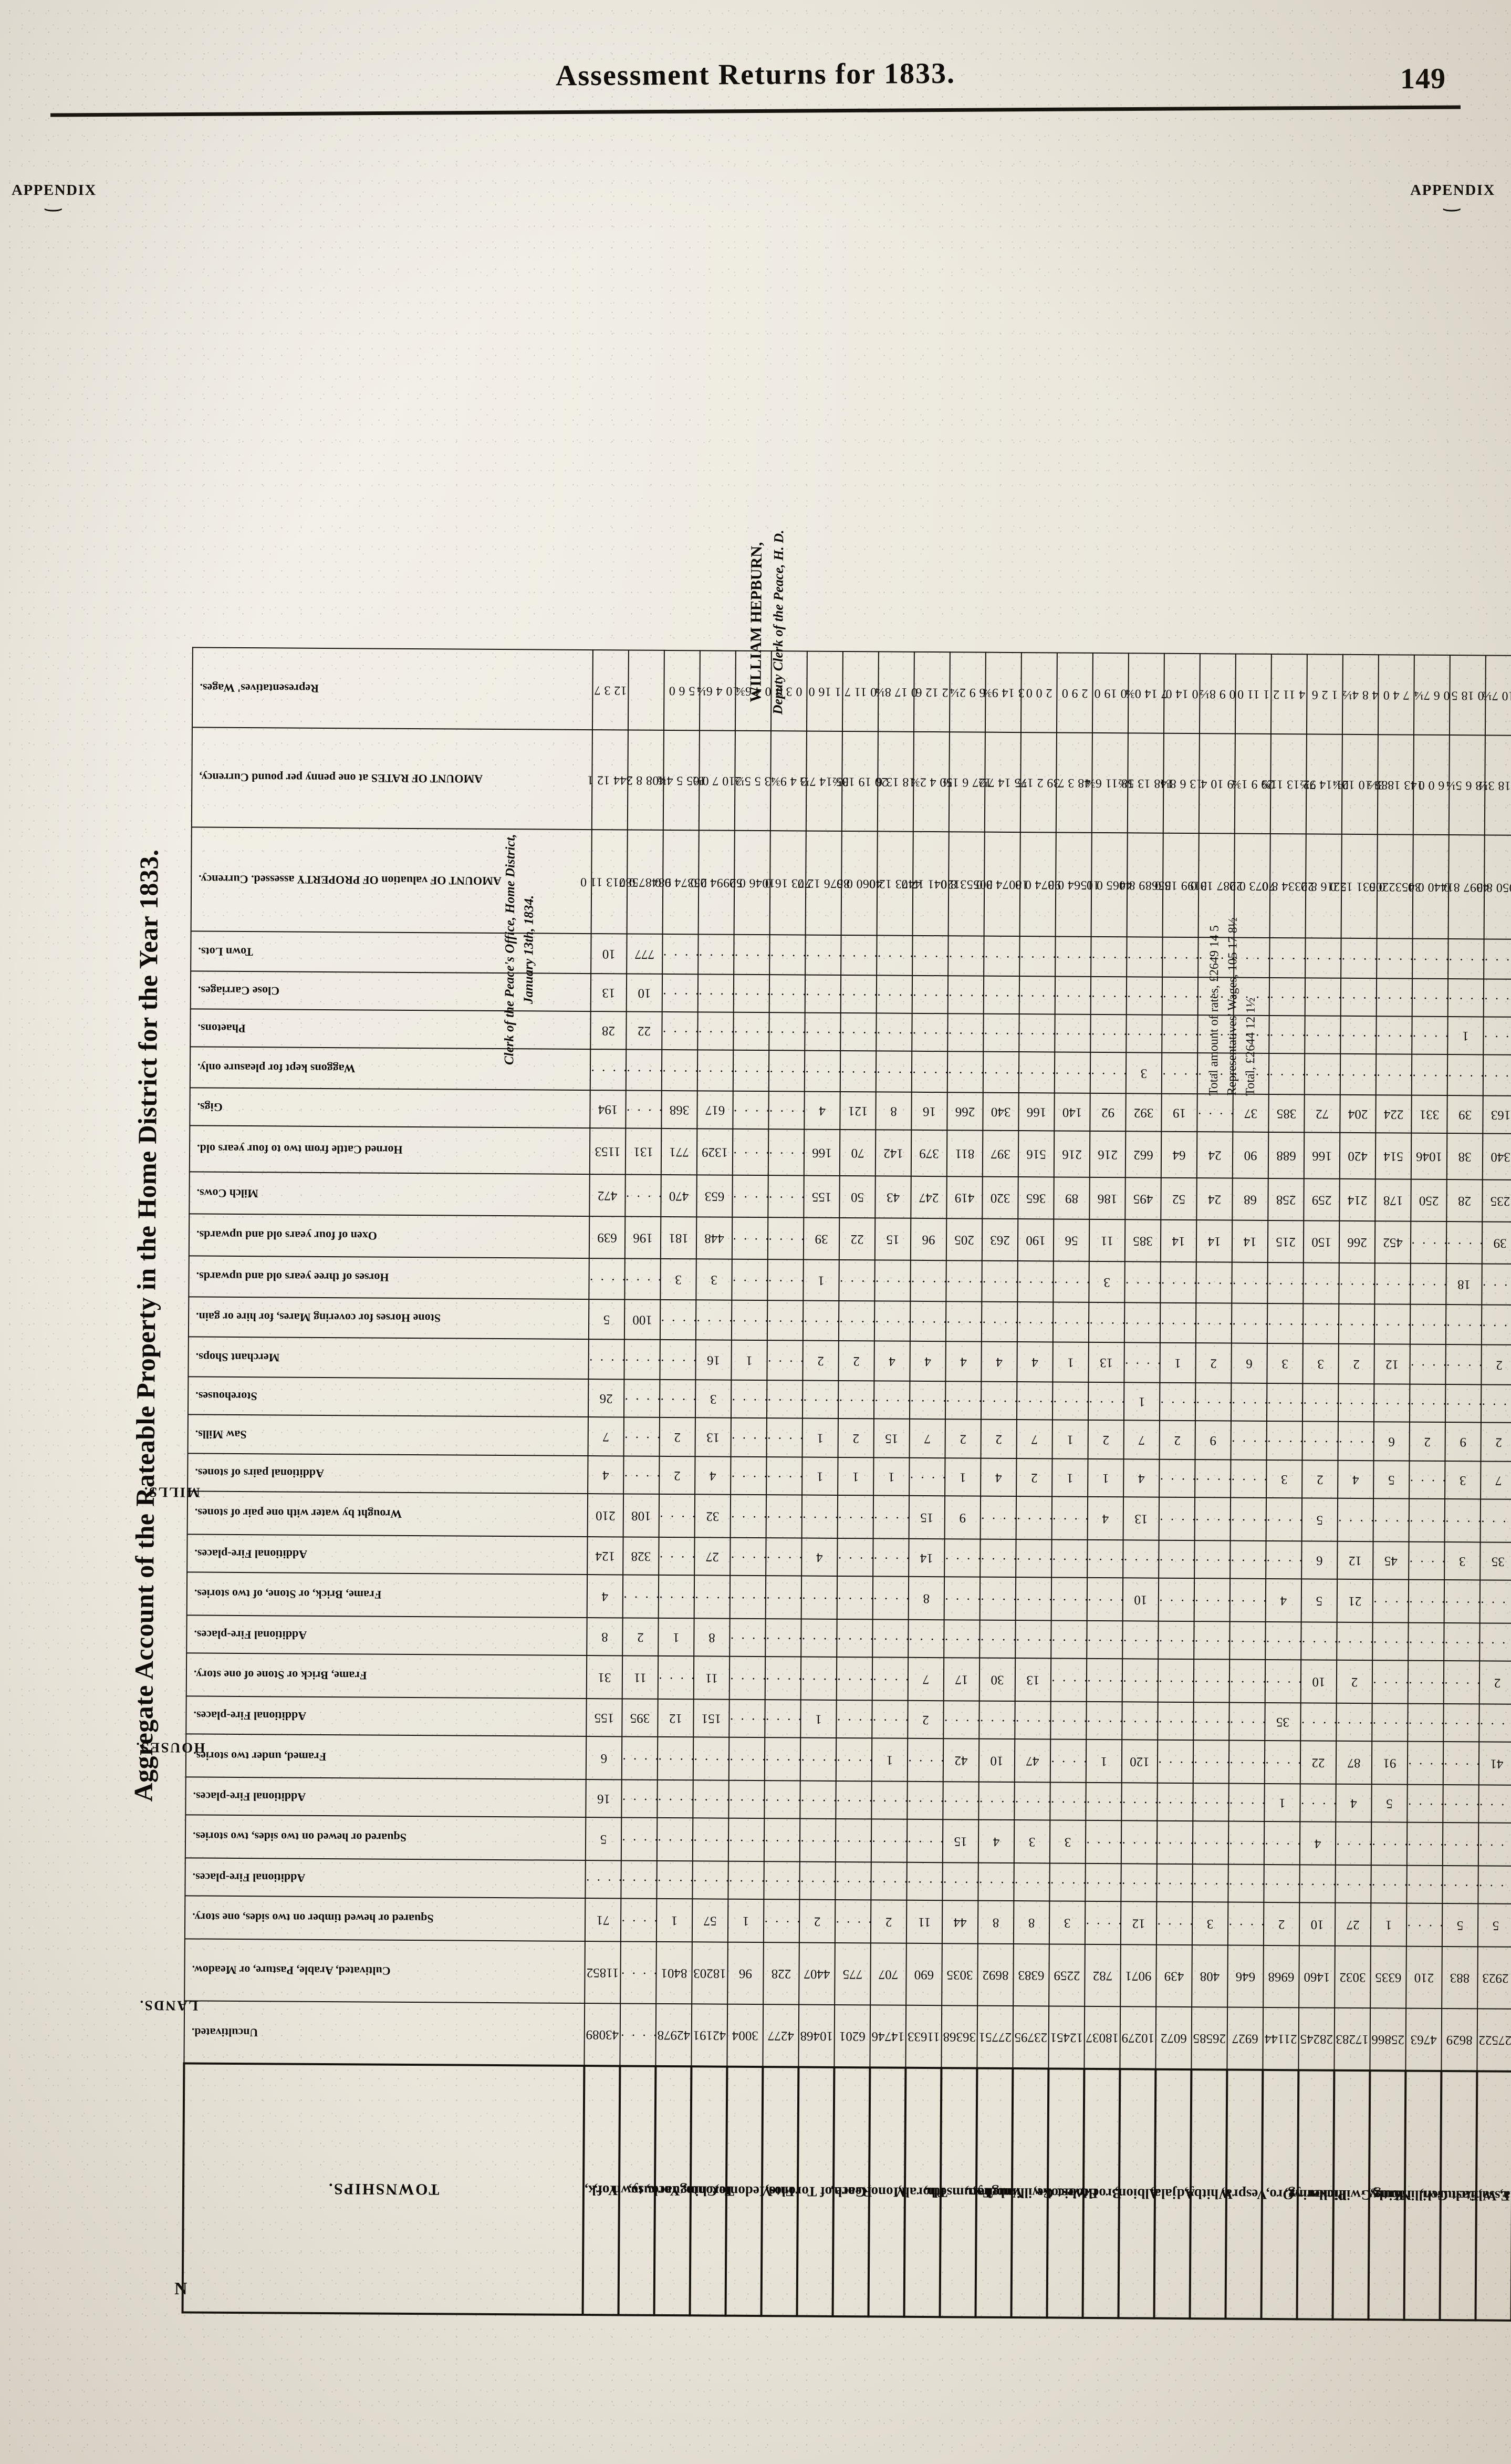 The width and height of the screenshot is (1511, 2464). What do you see at coordinates (996, 1760) in the screenshot?
I see `cell-h3_fire: 10` at bounding box center [996, 1760].